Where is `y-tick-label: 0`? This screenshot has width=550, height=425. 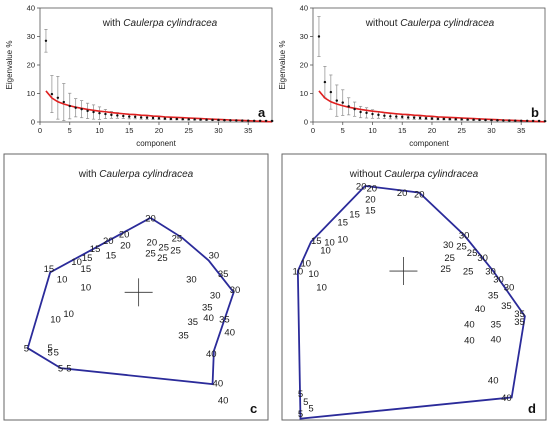
y-tick-label: 0 is located at coordinates (306, 122).